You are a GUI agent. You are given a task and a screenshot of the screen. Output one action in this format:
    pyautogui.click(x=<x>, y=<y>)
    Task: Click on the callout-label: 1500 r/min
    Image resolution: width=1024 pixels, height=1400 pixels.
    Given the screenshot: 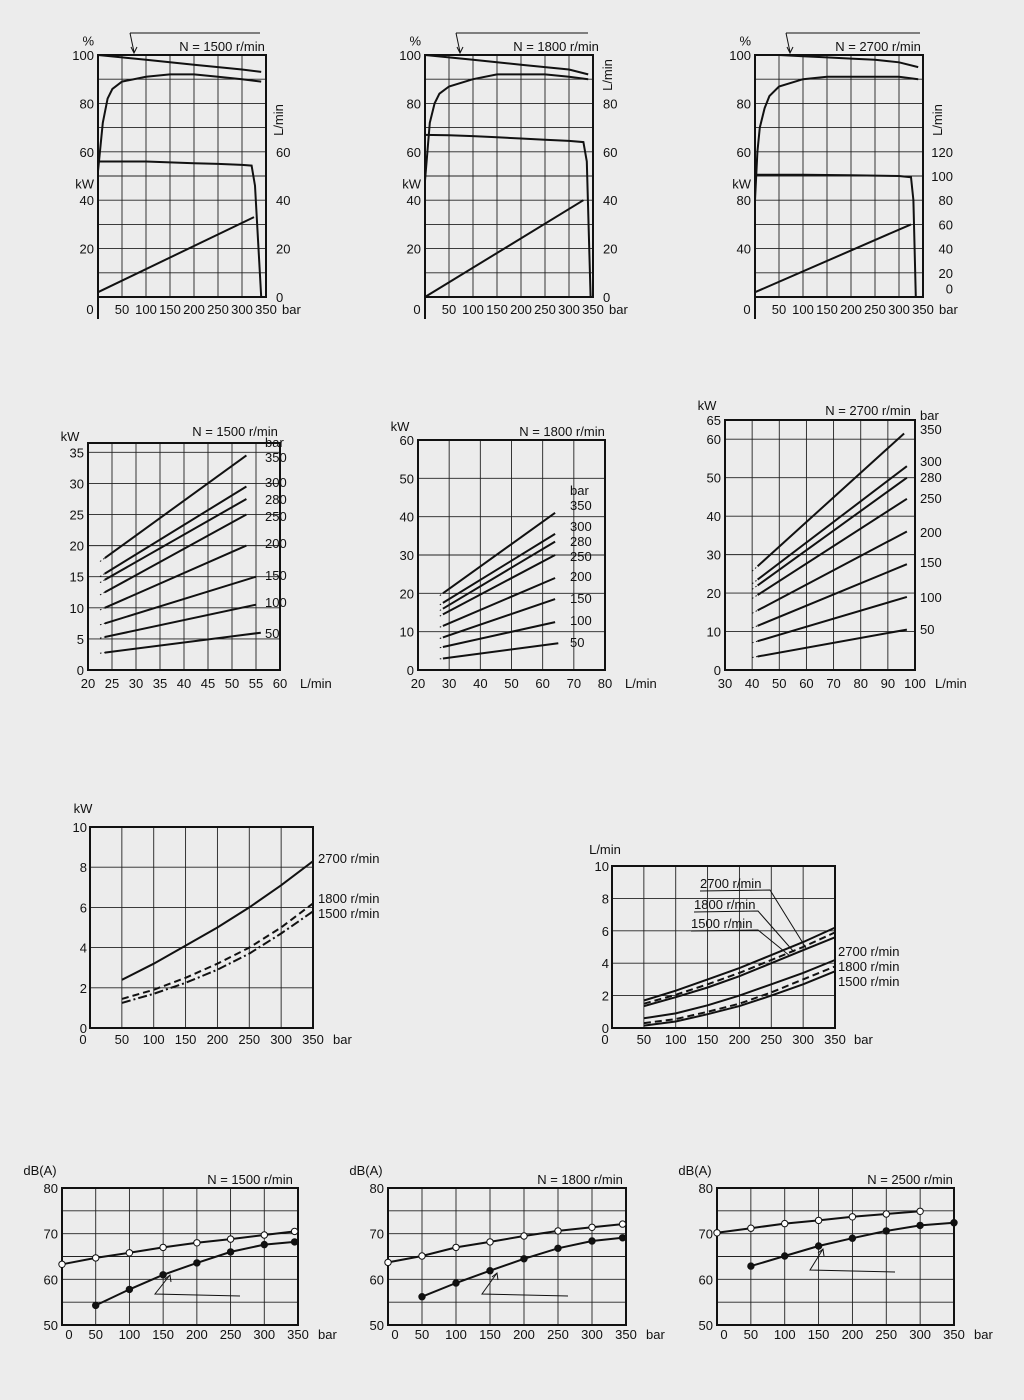 What is the action you would take?
    pyautogui.click(x=721, y=923)
    